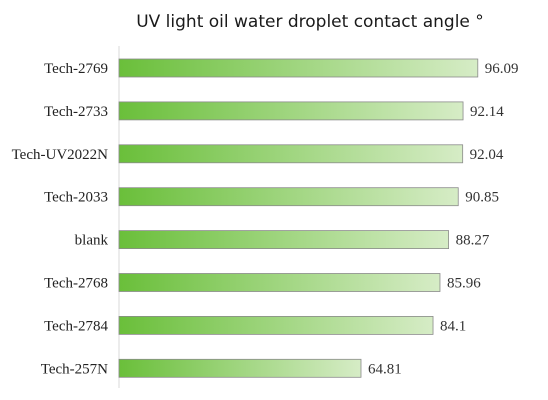  Describe the element at coordinates (453, 326) in the screenshot. I see `data-label: 84.1` at that location.